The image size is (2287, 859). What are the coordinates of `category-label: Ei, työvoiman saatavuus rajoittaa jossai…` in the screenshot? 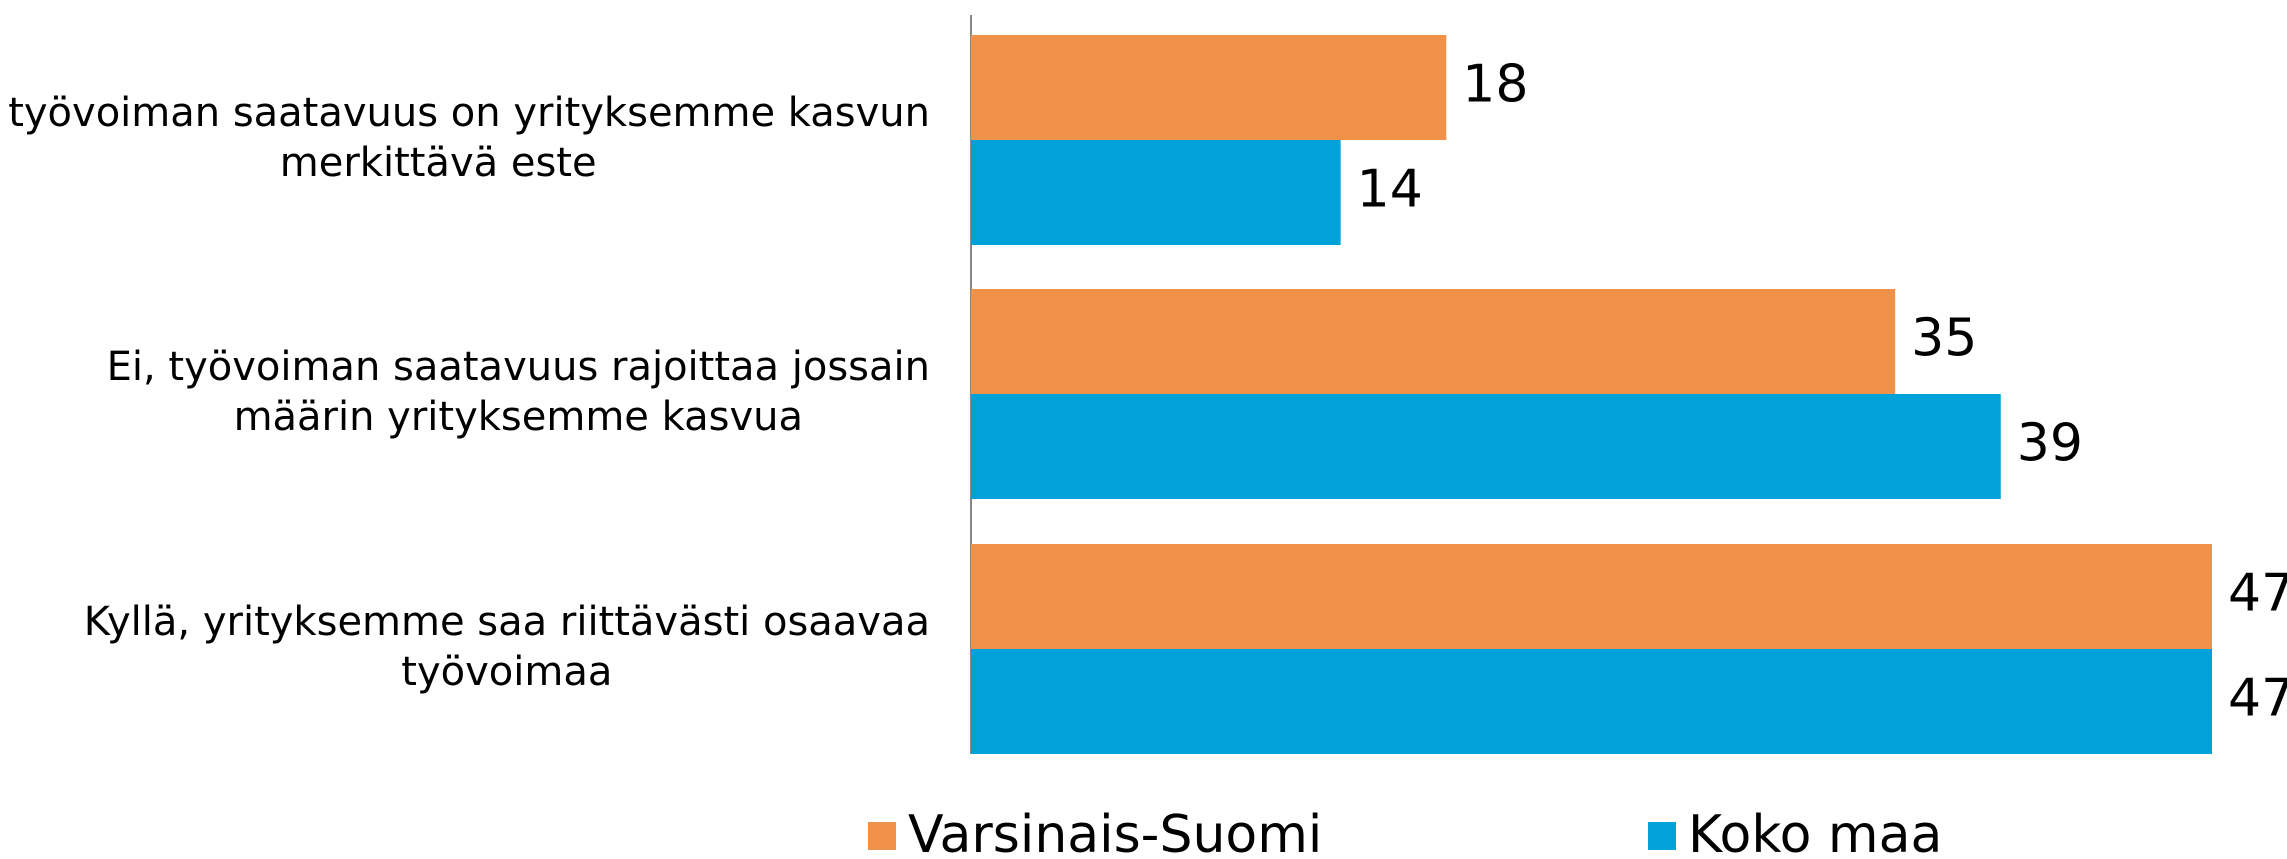 It's located at (518, 392).